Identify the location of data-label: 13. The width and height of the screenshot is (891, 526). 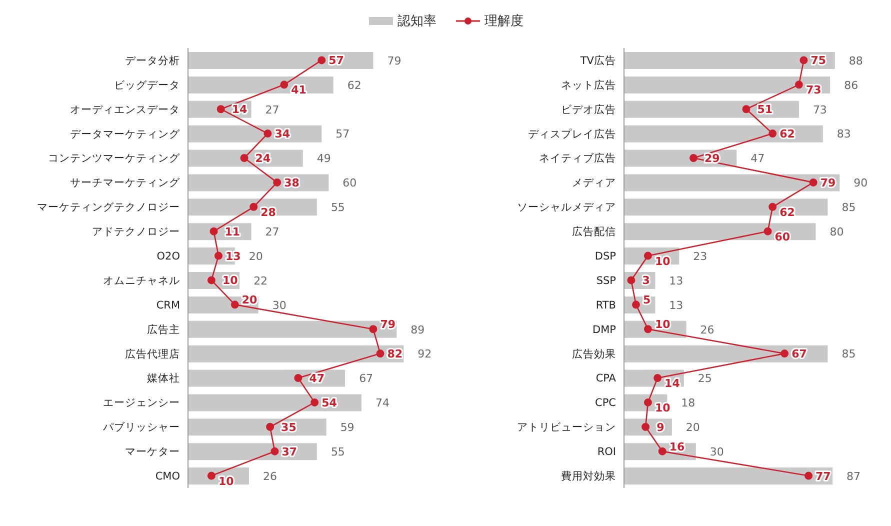
(233, 256).